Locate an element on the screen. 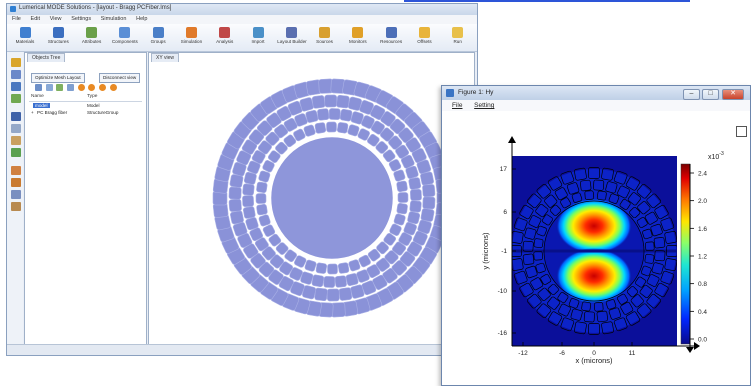 The image size is (751, 386). ungroup-icon is located at coordinates (71, 87).